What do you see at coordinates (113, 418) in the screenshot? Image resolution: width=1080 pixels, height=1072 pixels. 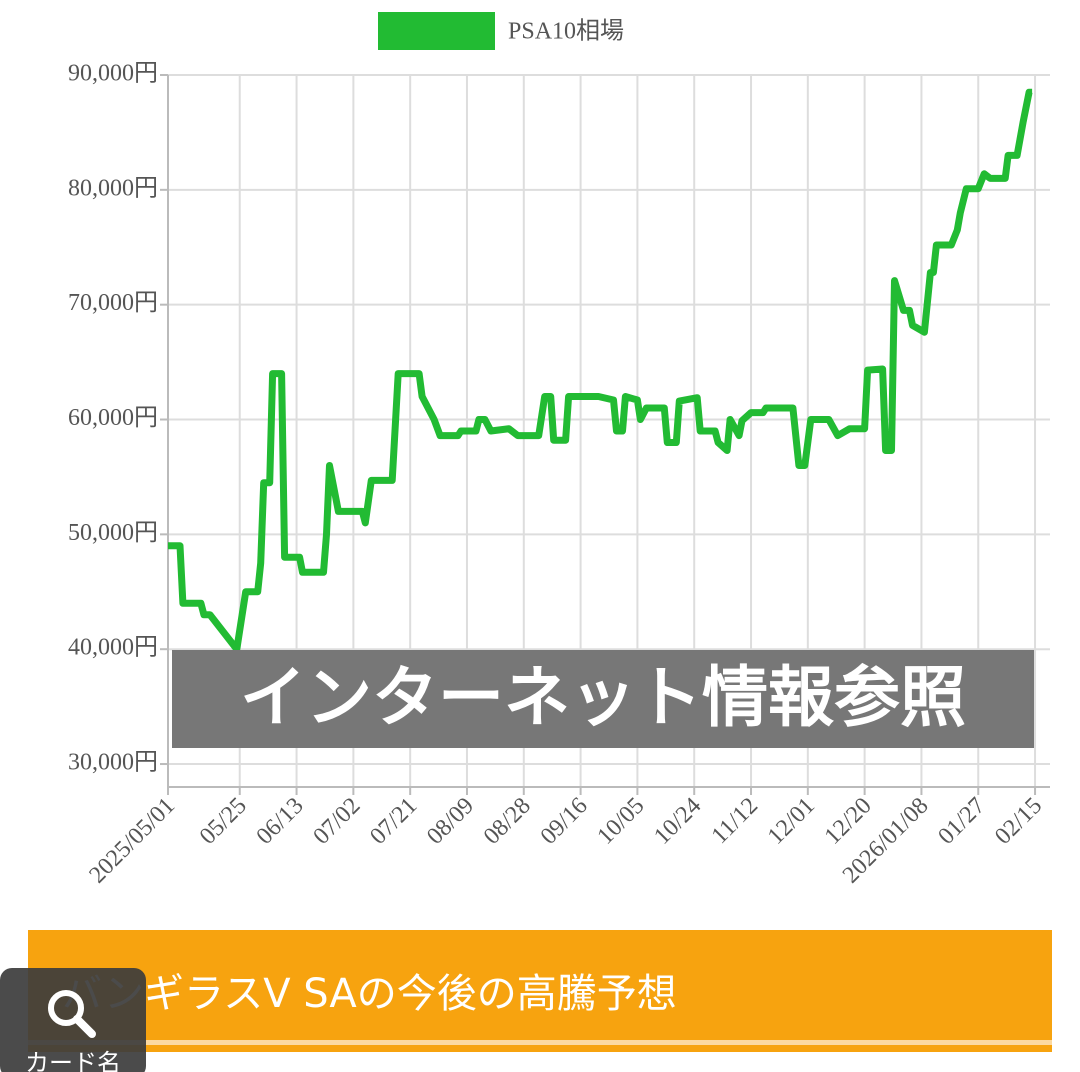 I see `y-tick-label: 60,000円` at bounding box center [113, 418].